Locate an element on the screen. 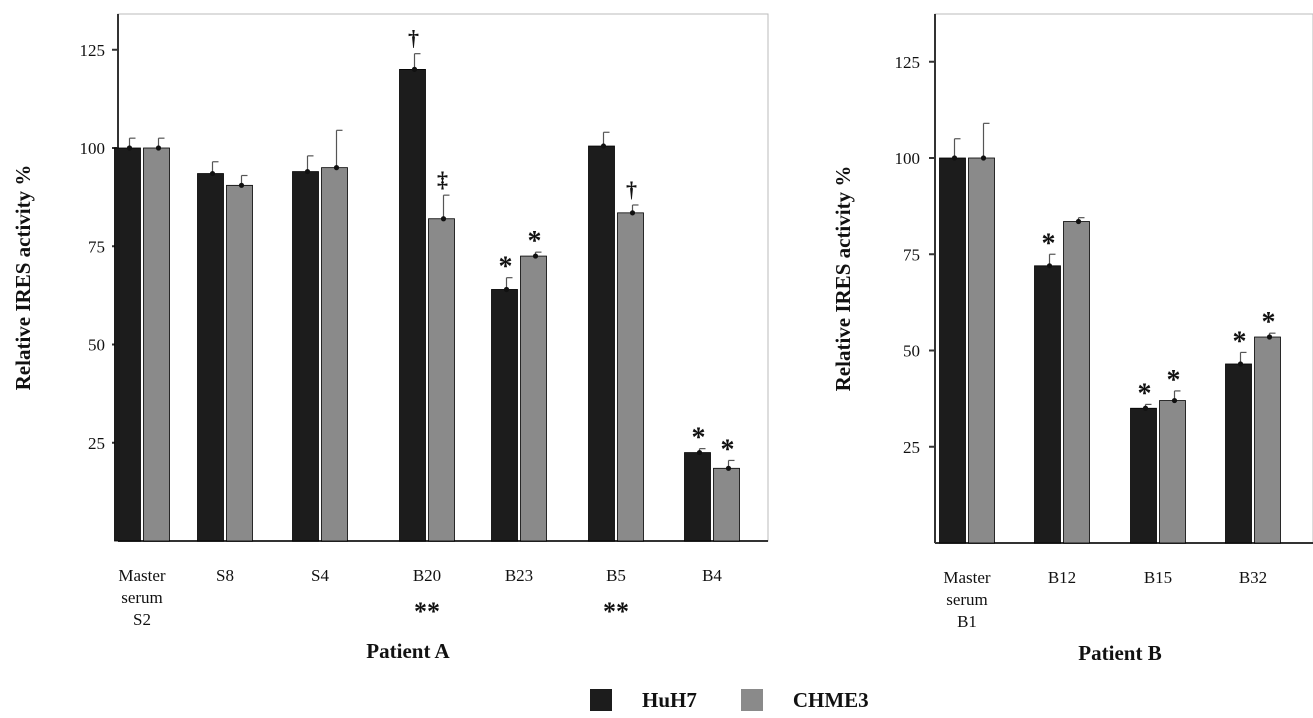 The image size is (1313, 718). x-tick-label: B12 is located at coordinates (1062, 577).